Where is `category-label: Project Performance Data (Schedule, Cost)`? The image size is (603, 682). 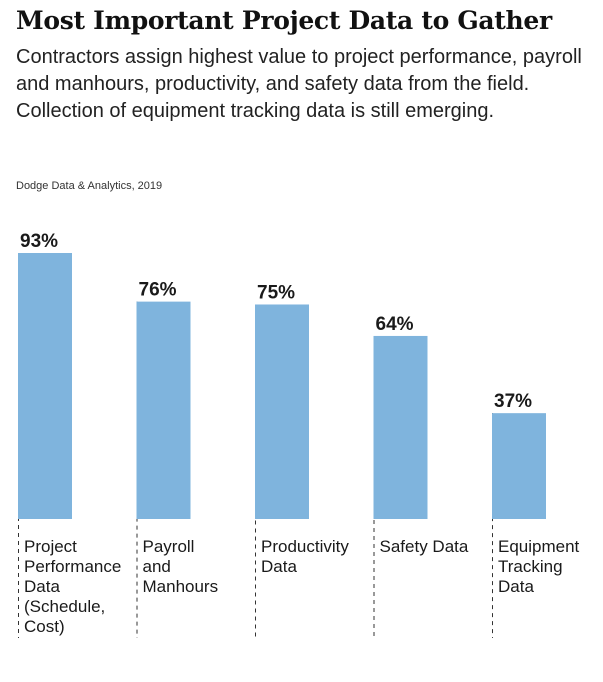
category-label: Project Performance Data (Schedule, Cost) is located at coordinates (72, 586).